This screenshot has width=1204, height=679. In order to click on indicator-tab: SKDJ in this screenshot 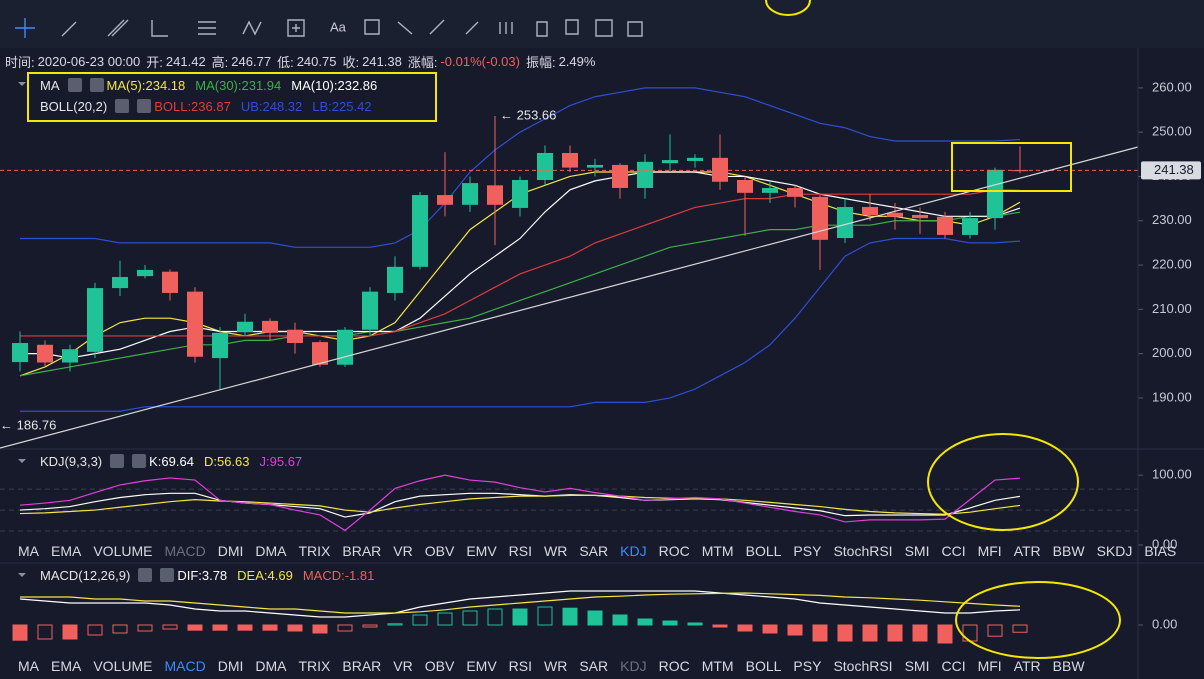, I will do `click(1114, 551)`.